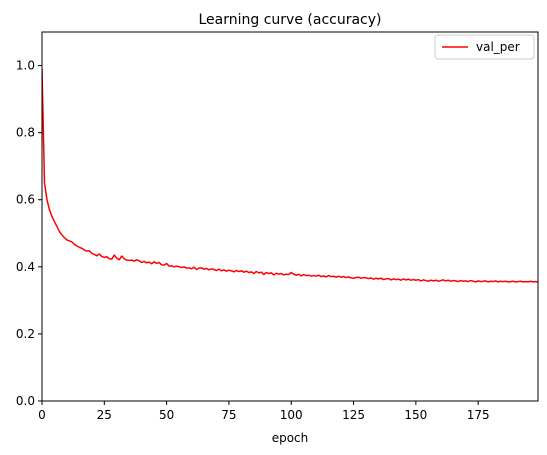 Image resolution: width=547 pixels, height=455 pixels. What do you see at coordinates (228, 415) in the screenshot?
I see `x-tick-label: 75` at bounding box center [228, 415].